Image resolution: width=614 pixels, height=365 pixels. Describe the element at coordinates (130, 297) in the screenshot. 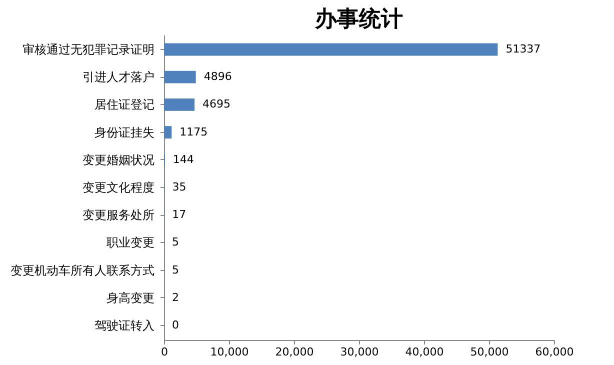

I see `y-tick-label: 身高变更` at that location.